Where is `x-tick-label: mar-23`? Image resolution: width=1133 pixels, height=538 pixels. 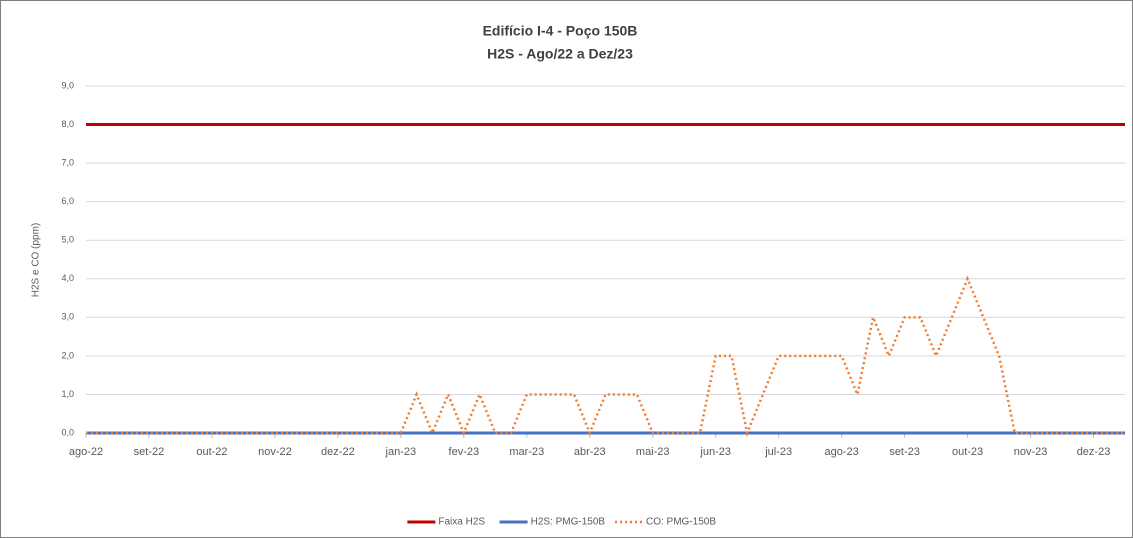 x-tick-label: mar-23 is located at coordinates (526, 452).